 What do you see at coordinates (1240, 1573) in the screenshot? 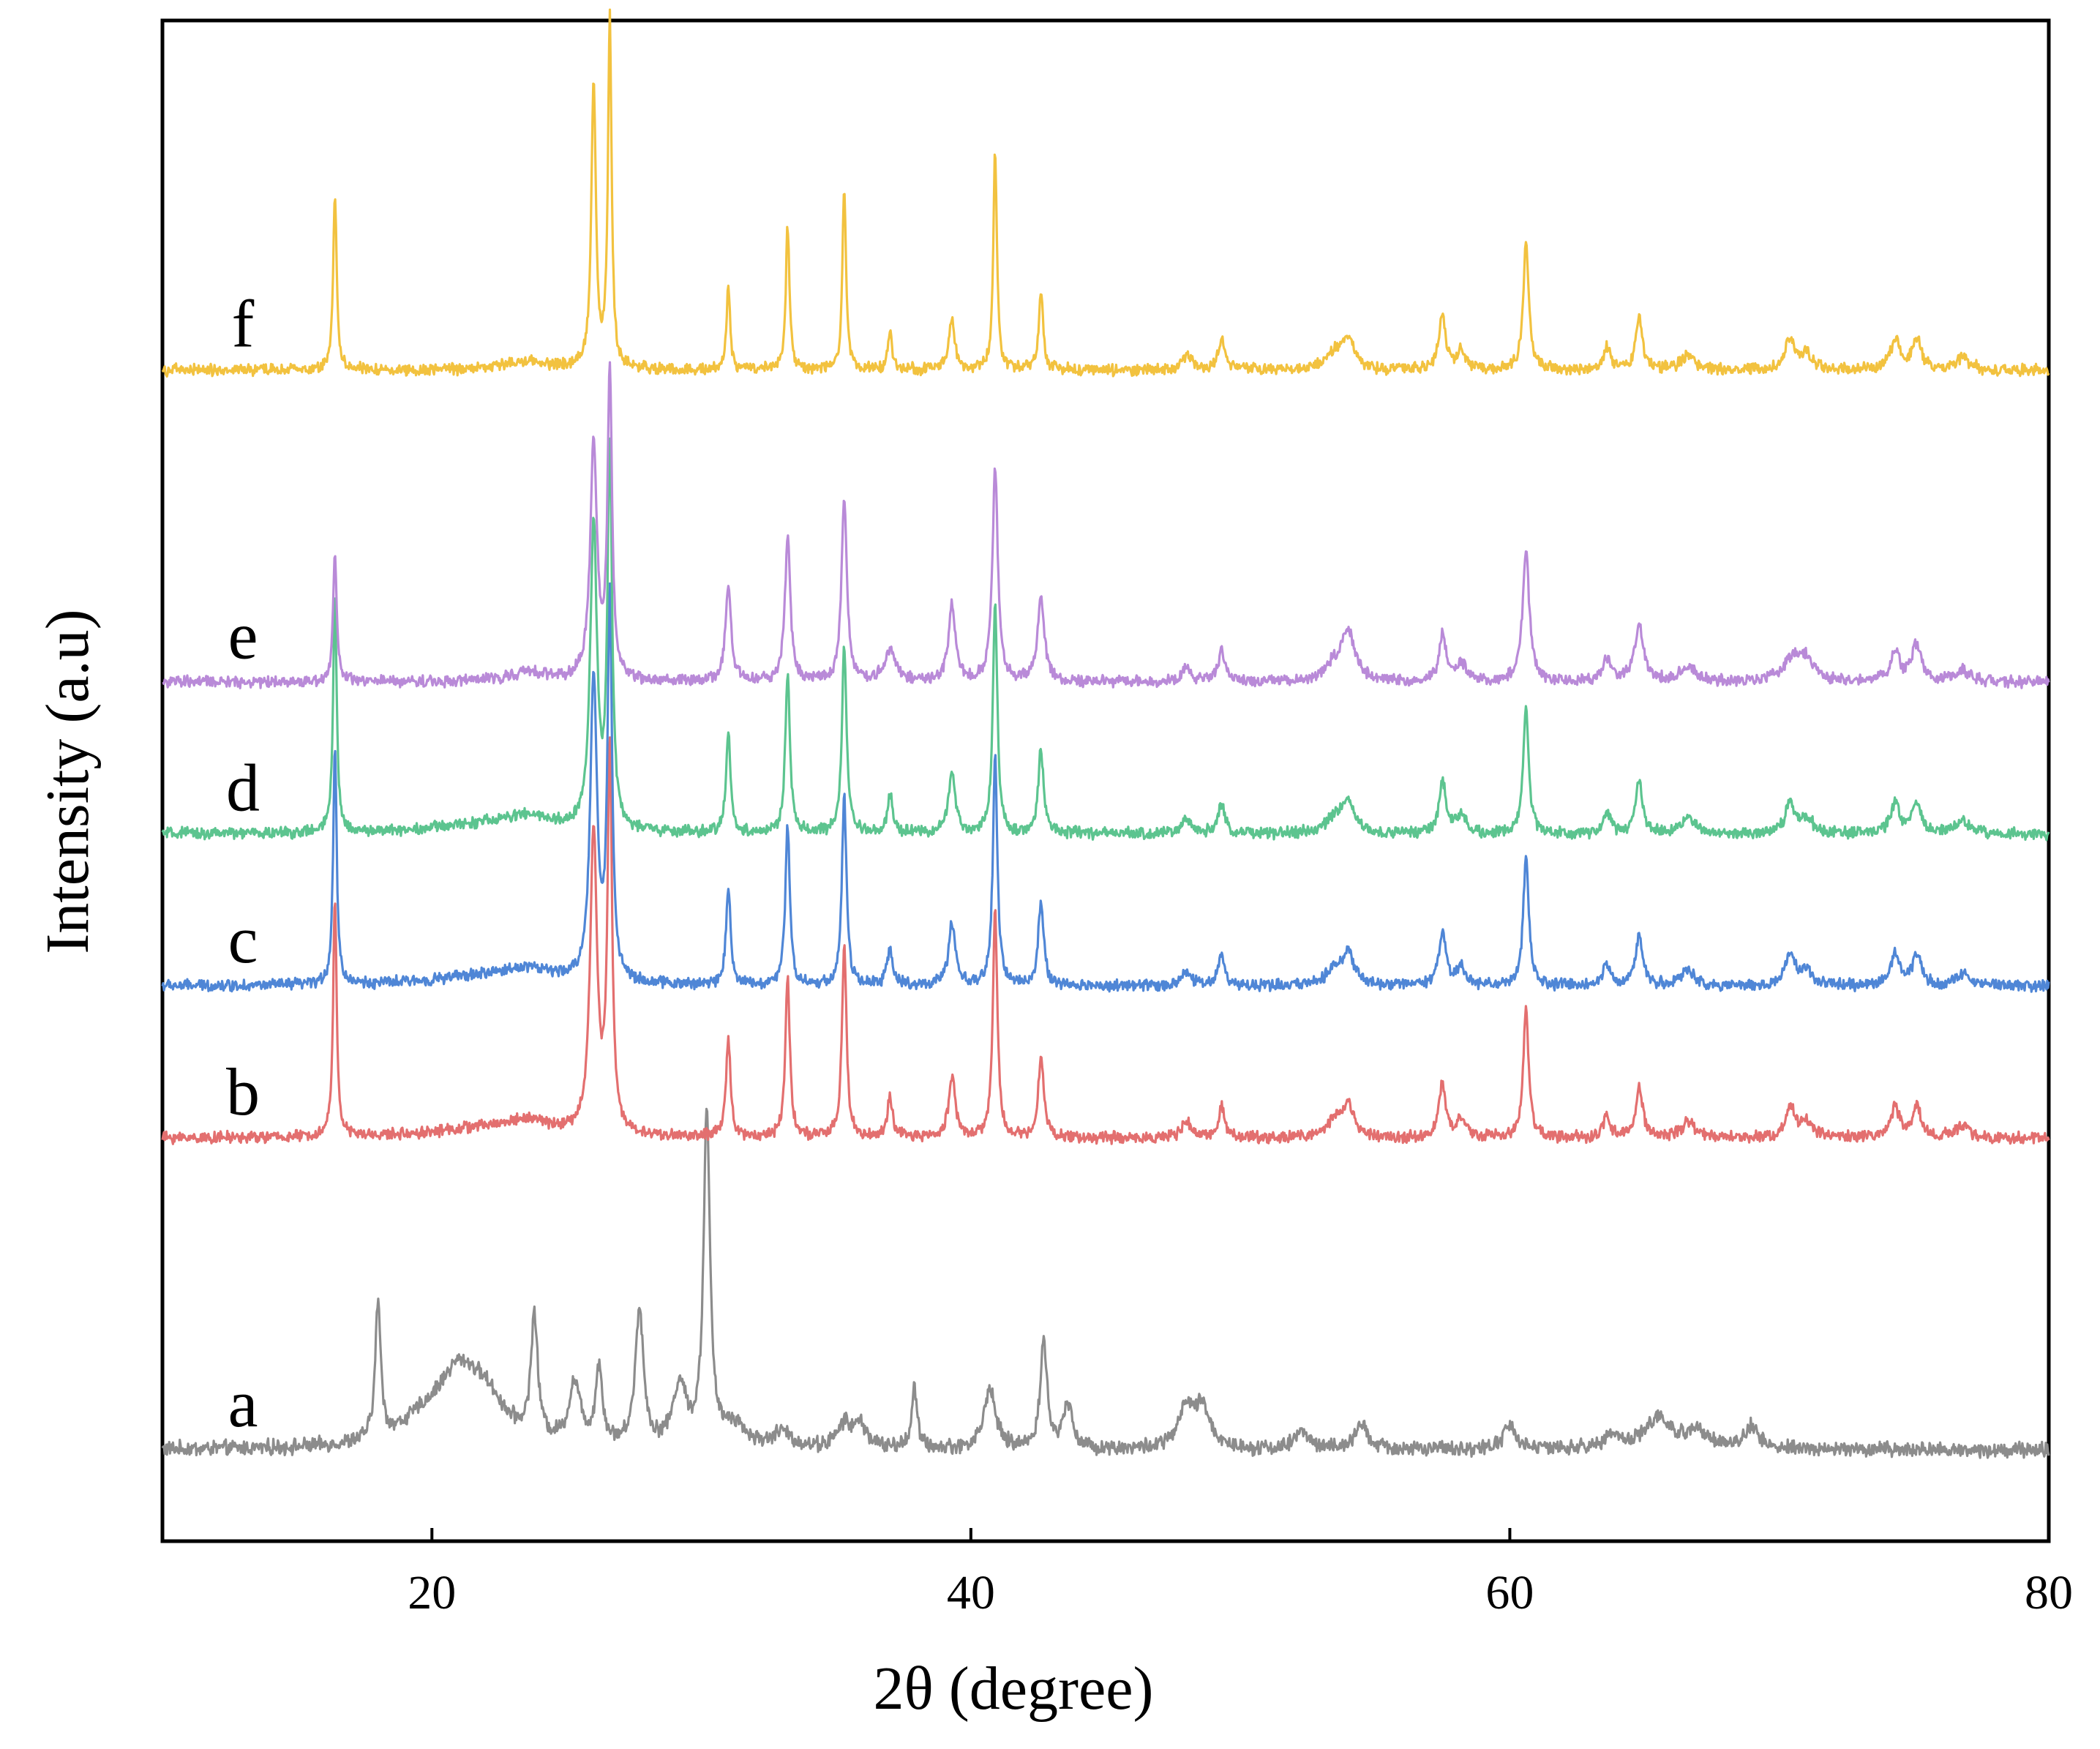
I see `x-ticks: 20 40 60 80` at bounding box center [1240, 1573].